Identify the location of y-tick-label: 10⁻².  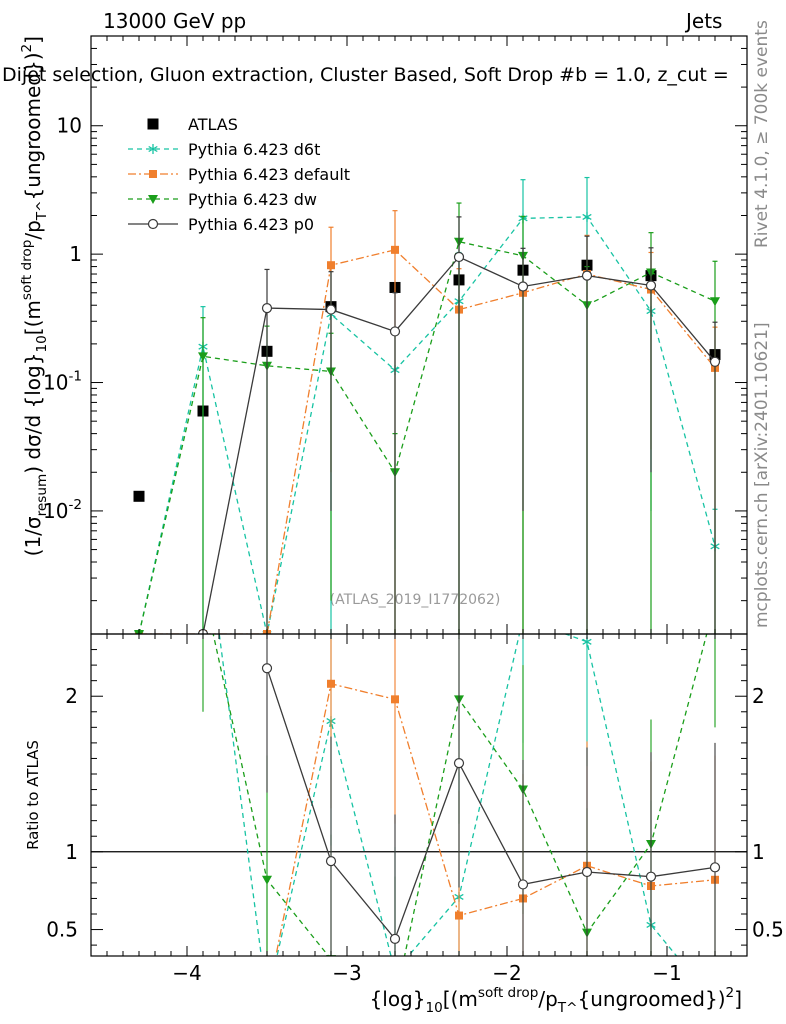
(62, 510).